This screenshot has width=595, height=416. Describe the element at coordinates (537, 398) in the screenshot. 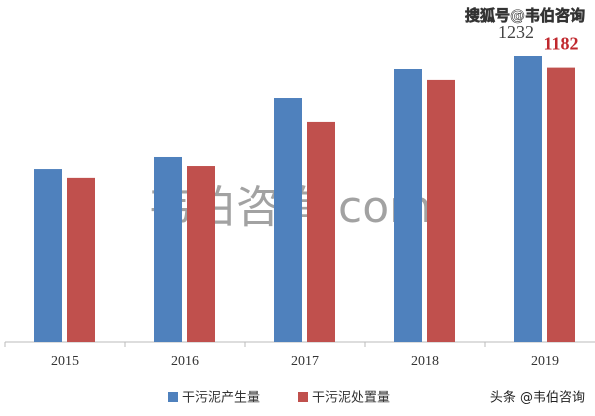

I see `watermark: 头条 @韦伯咨询` at that location.